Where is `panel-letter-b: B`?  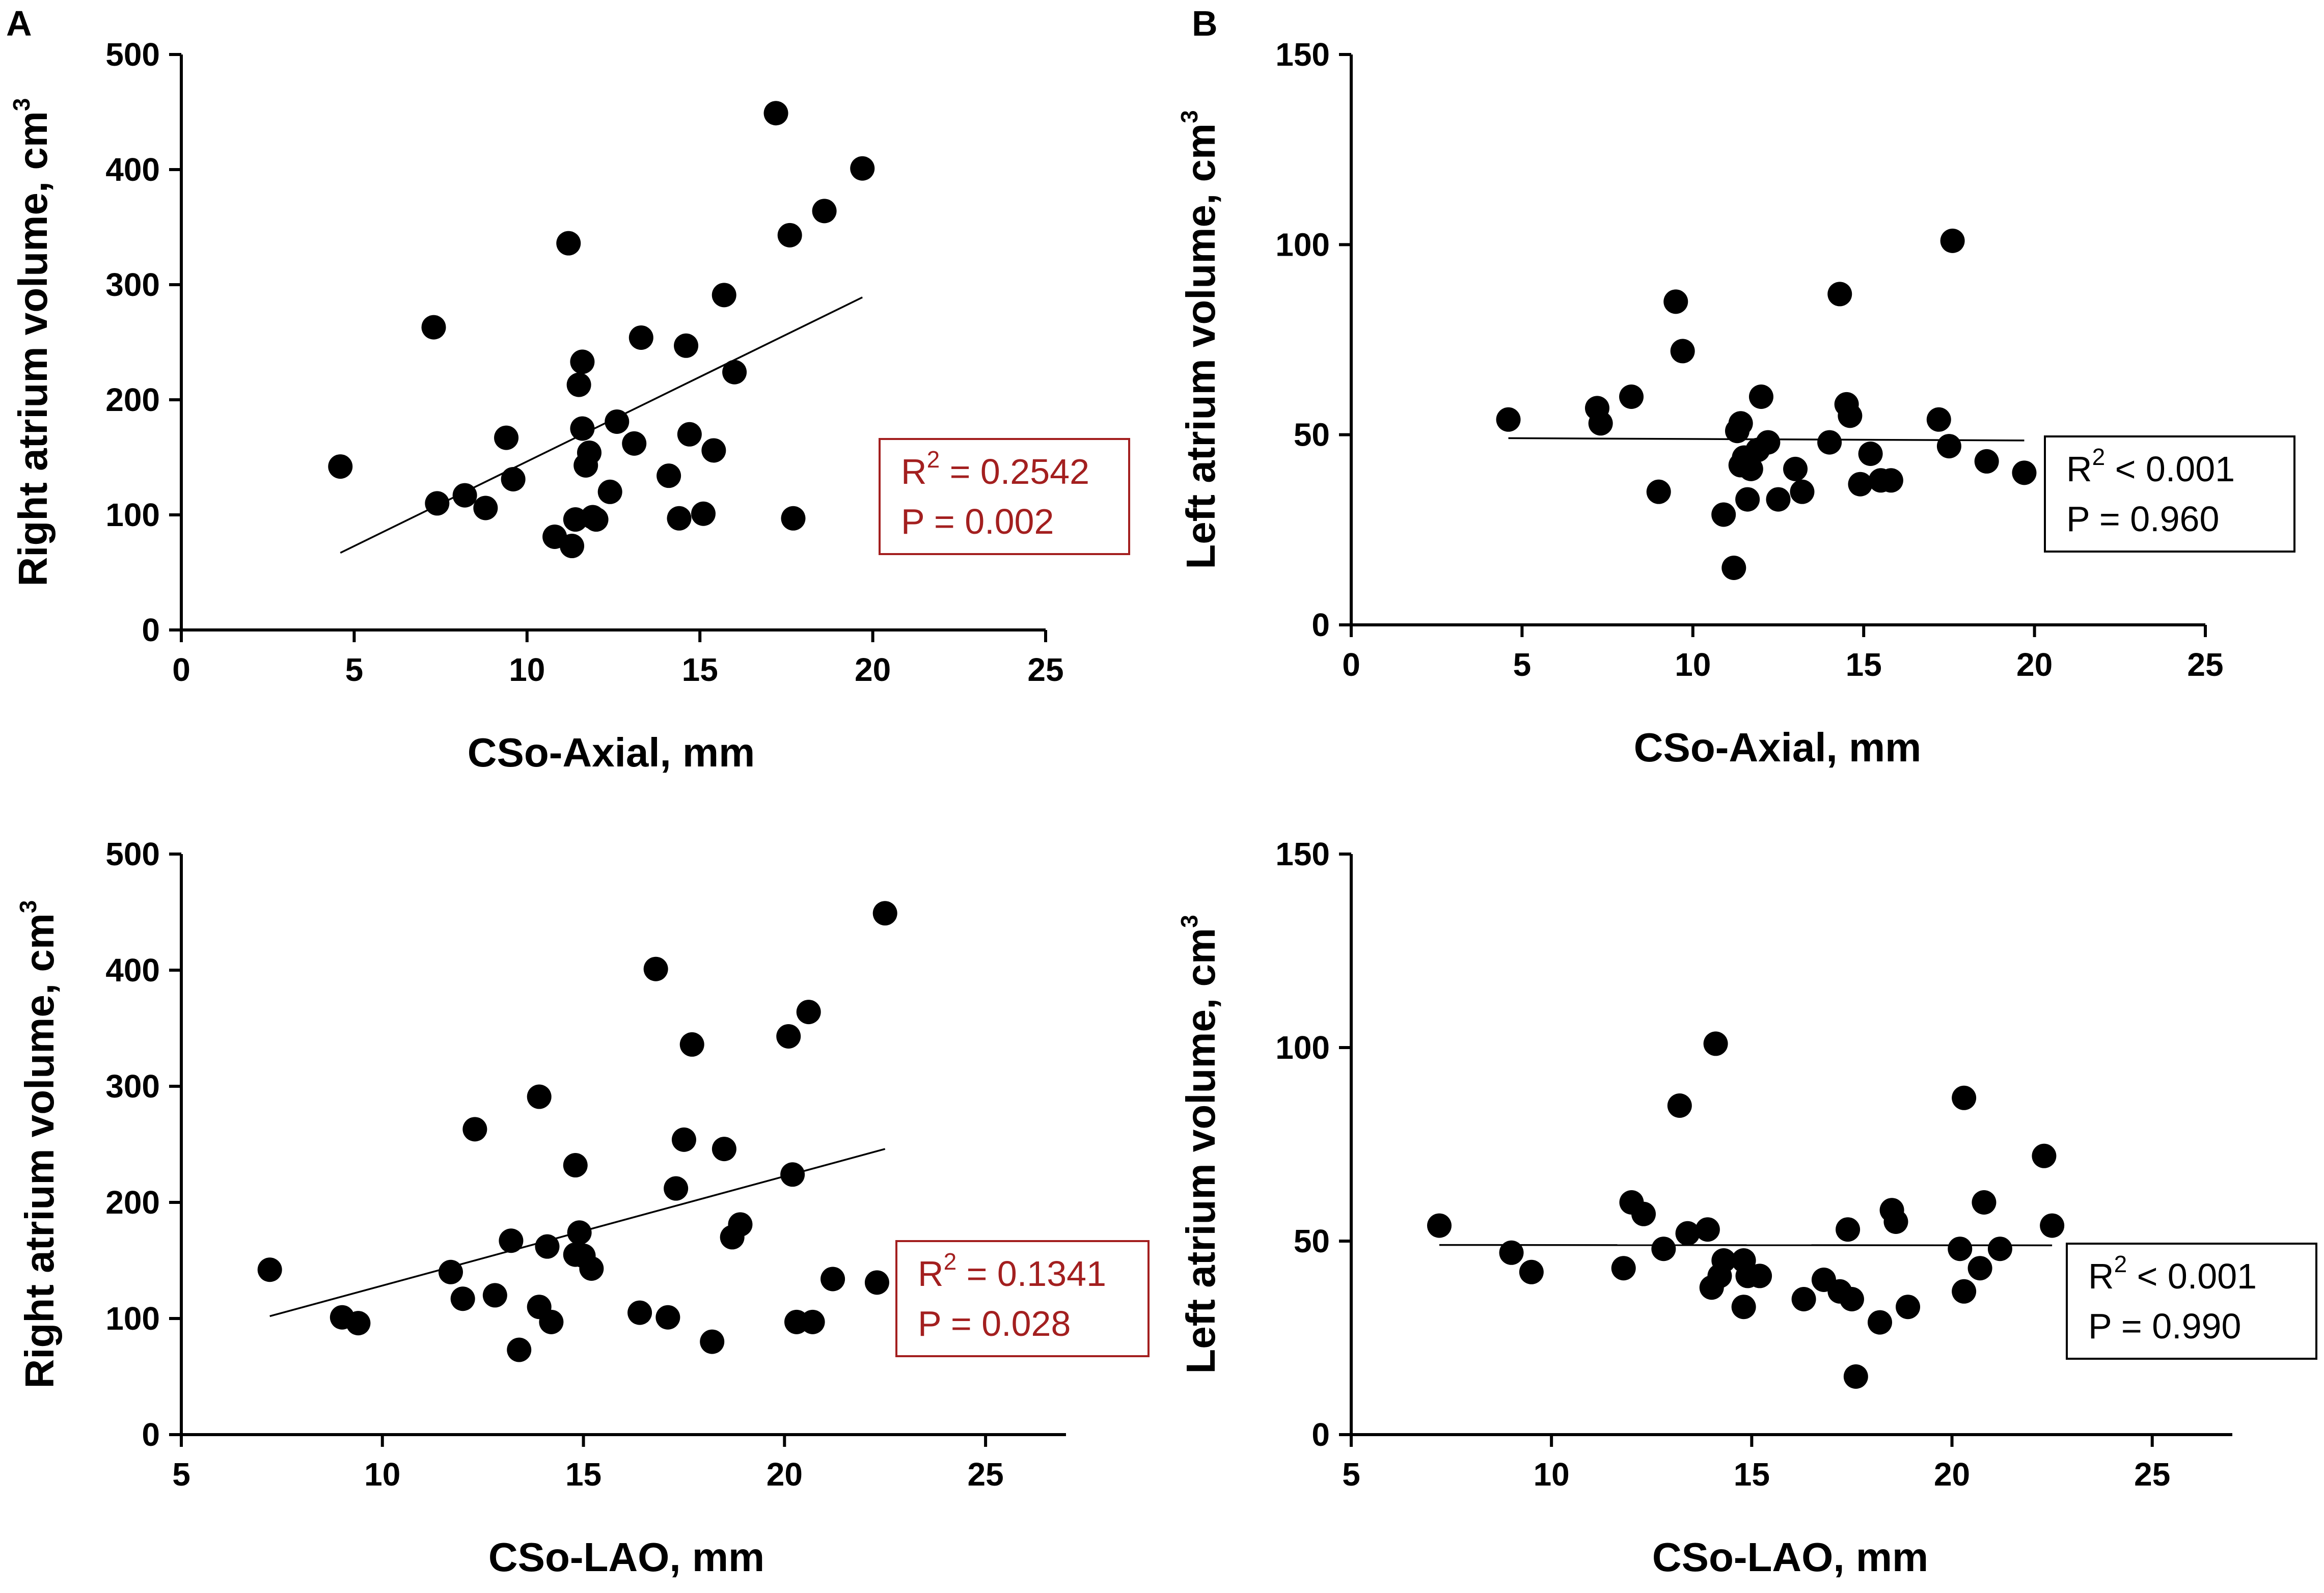 panel-letter-b: B is located at coordinates (1205, 23).